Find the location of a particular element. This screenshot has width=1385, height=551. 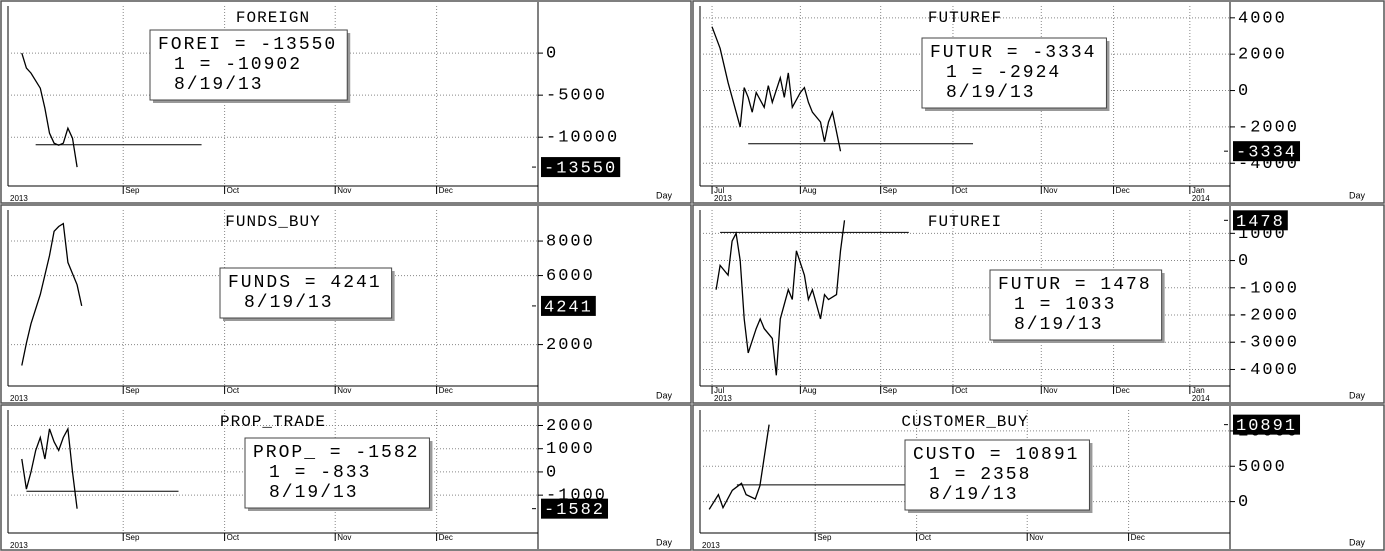

chart-title: FUNDS_BUY is located at coordinates (272, 222).